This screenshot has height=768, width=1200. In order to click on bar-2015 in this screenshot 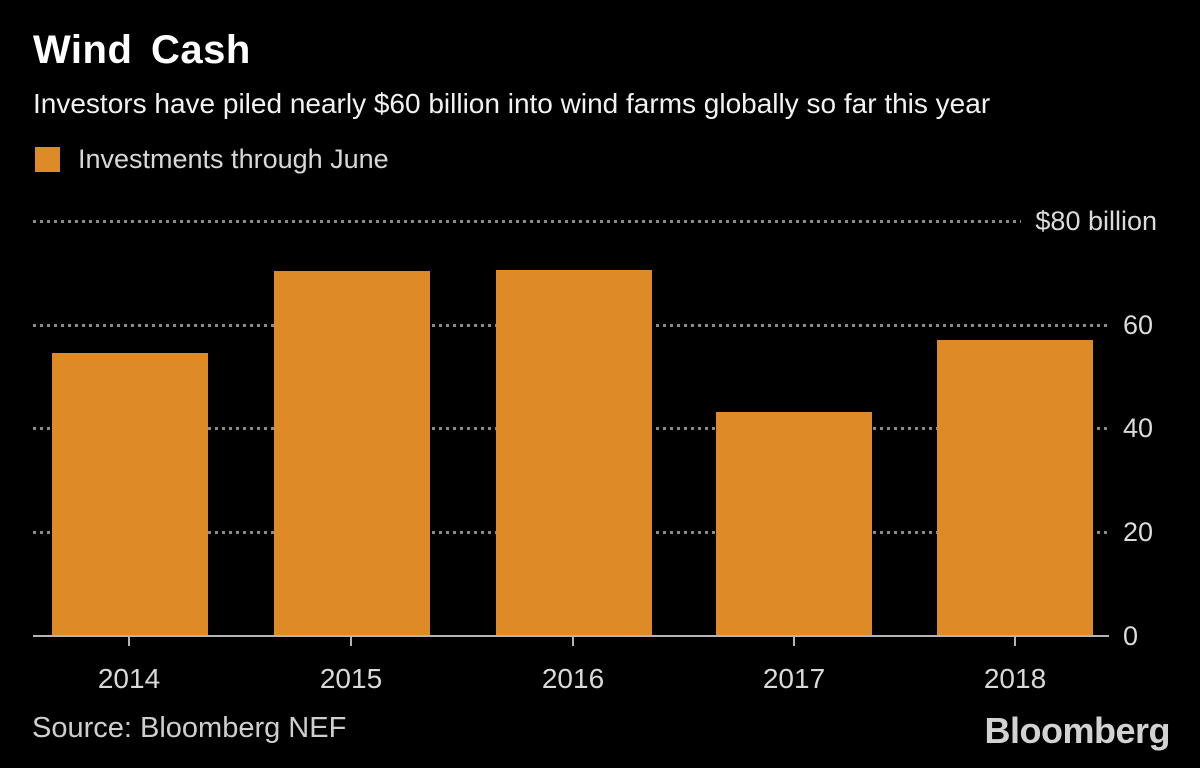, I will do `click(352, 453)`.